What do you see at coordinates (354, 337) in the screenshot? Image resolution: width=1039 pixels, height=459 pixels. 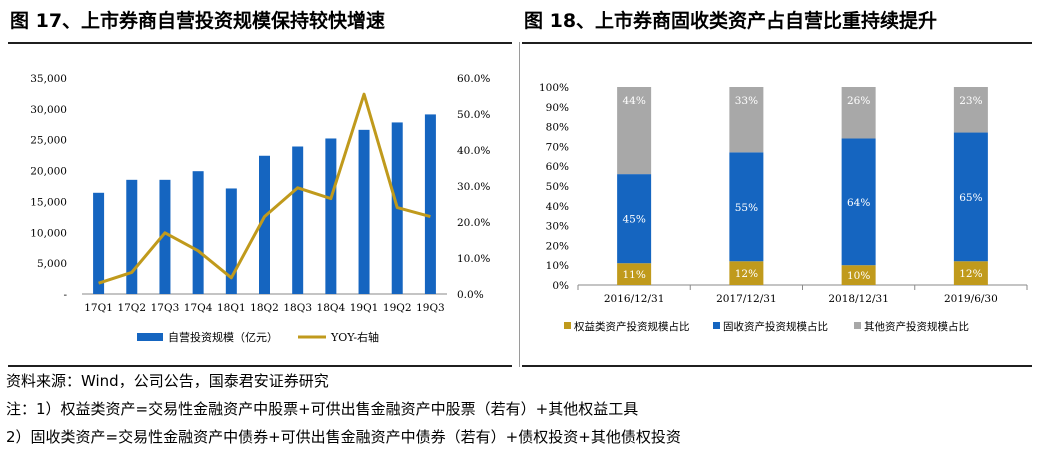 I see `legend-label-yoy: YOY-右轴` at bounding box center [354, 337].